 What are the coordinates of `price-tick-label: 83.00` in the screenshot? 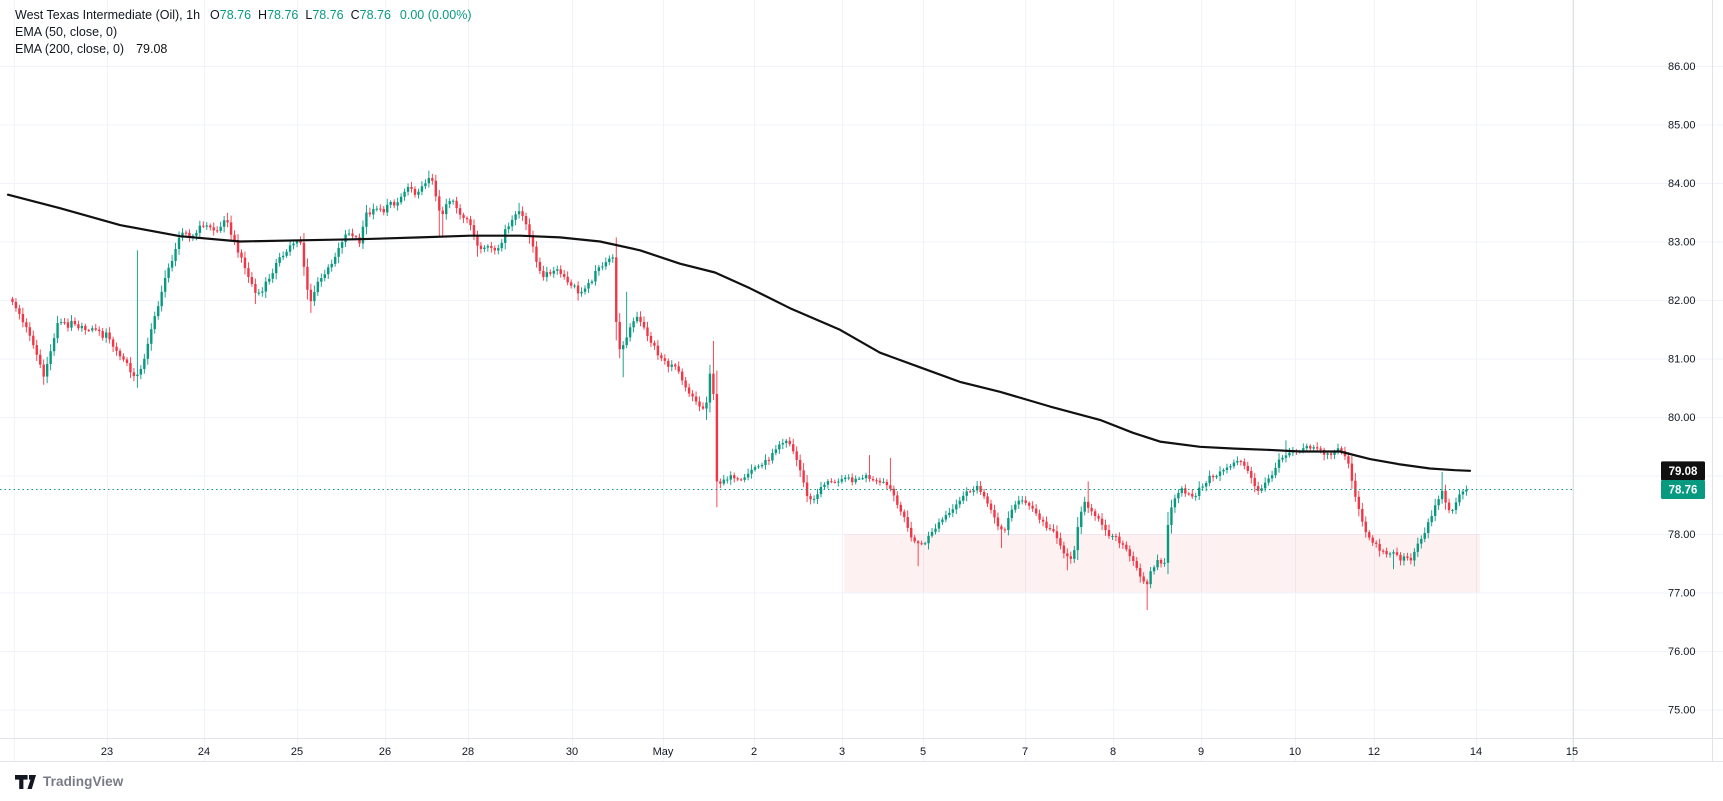 It's located at (1682, 243).